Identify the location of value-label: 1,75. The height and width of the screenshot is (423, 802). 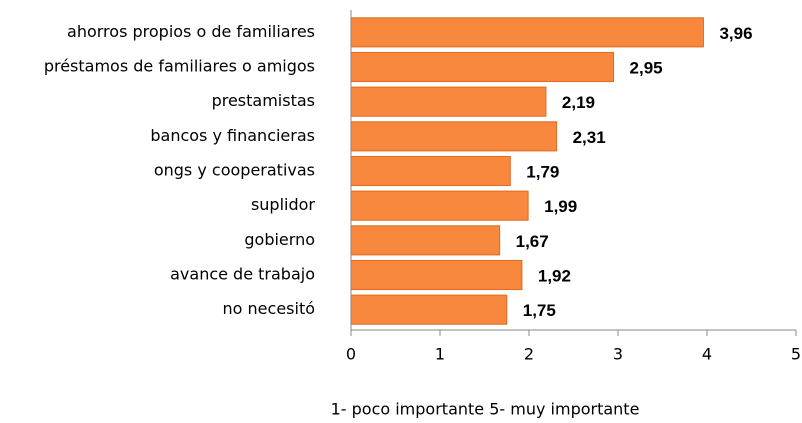
(539, 310).